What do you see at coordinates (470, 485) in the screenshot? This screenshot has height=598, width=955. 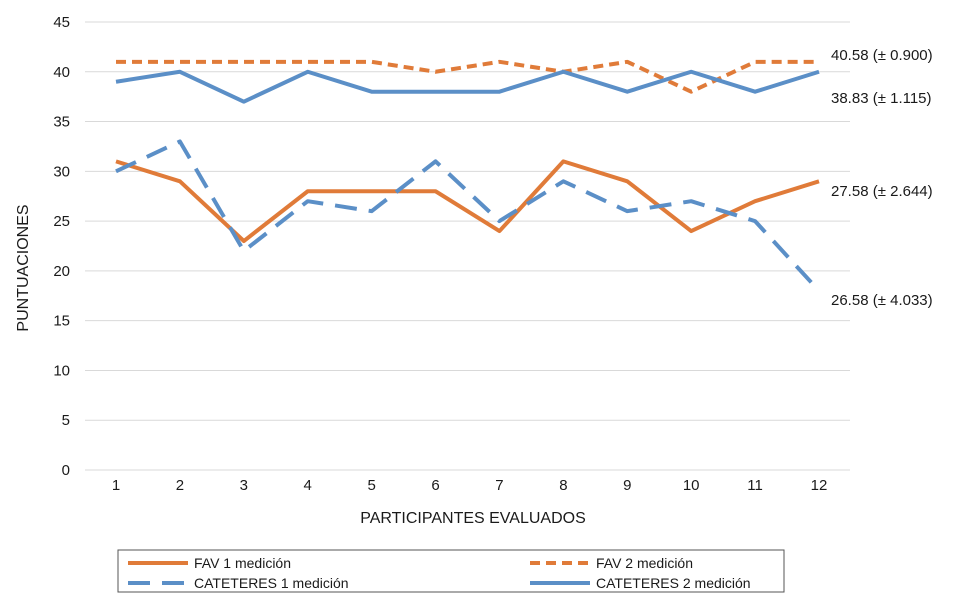 I see `x-axis-ticks: 1 2 3 4 5 6 7 8 9 10 11 12` at bounding box center [470, 485].